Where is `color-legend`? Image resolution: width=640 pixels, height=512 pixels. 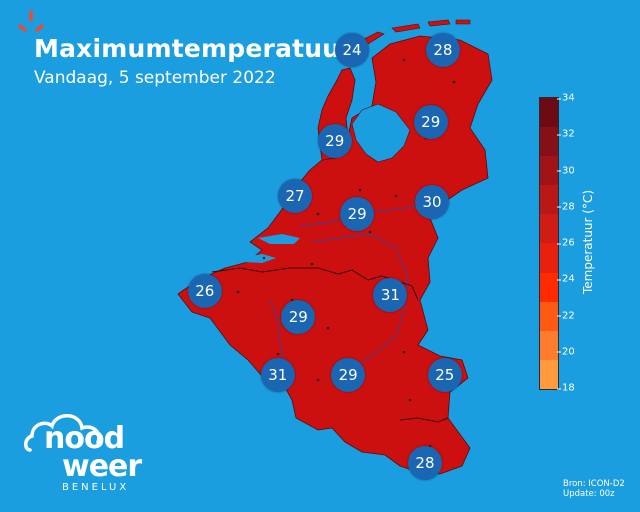 color-legend is located at coordinates (549, 243).